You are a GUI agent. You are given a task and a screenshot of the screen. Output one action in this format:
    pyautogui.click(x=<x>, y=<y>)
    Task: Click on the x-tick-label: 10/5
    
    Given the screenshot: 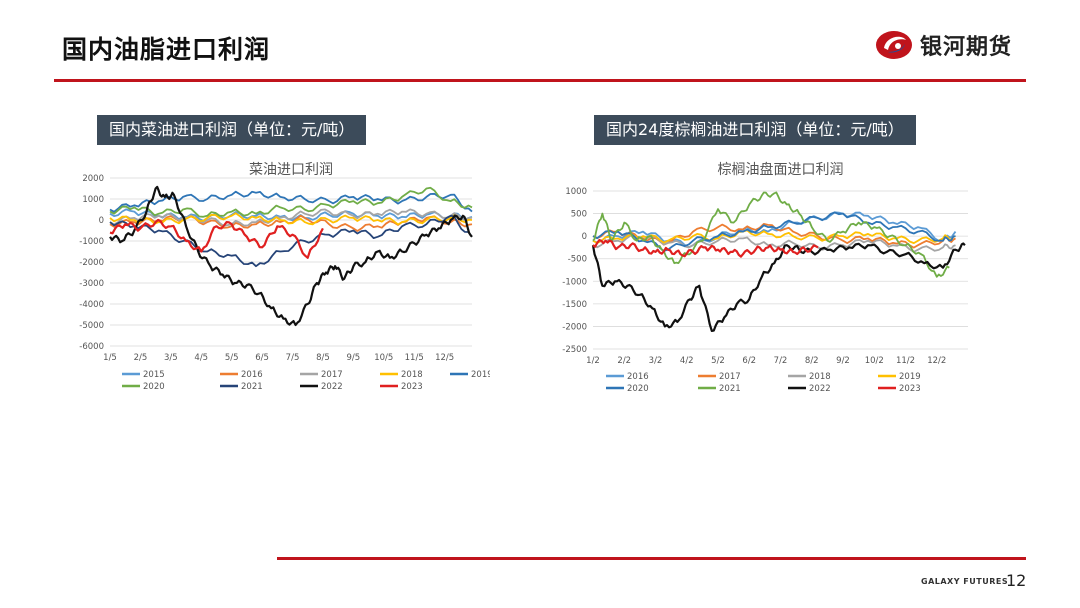 What is the action you would take?
    pyautogui.click(x=383, y=358)
    